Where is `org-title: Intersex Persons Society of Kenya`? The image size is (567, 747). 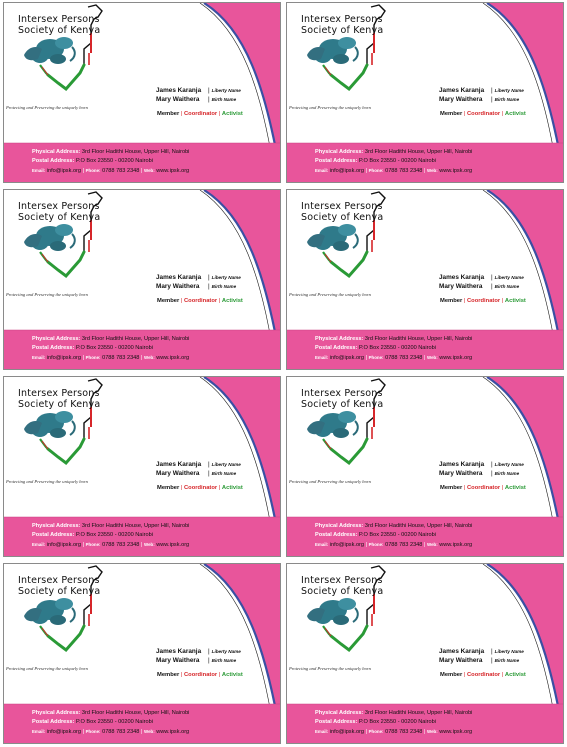
org-title: Intersex Persons Society of Kenya is located at coordinates (59, 399).